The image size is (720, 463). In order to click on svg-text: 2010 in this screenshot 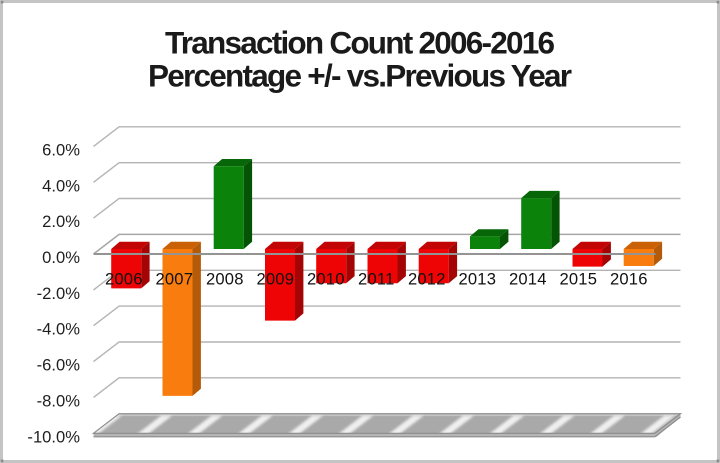, I will do `click(326, 279)`.